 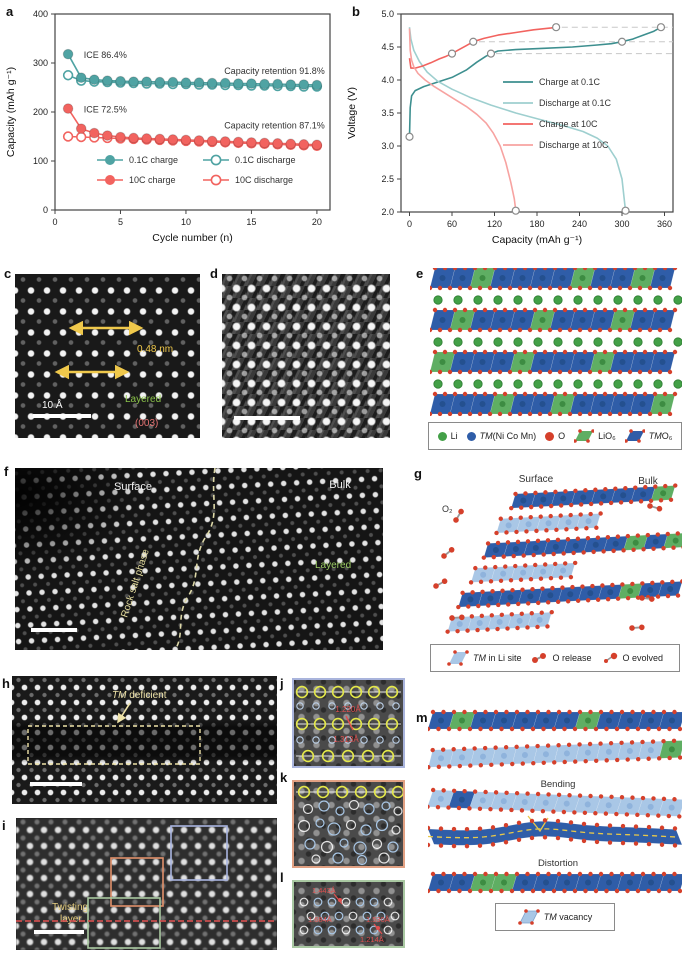 I want to click on crop-ordered-region: 1.220Å 1.313Å, so click(x=348, y=723).